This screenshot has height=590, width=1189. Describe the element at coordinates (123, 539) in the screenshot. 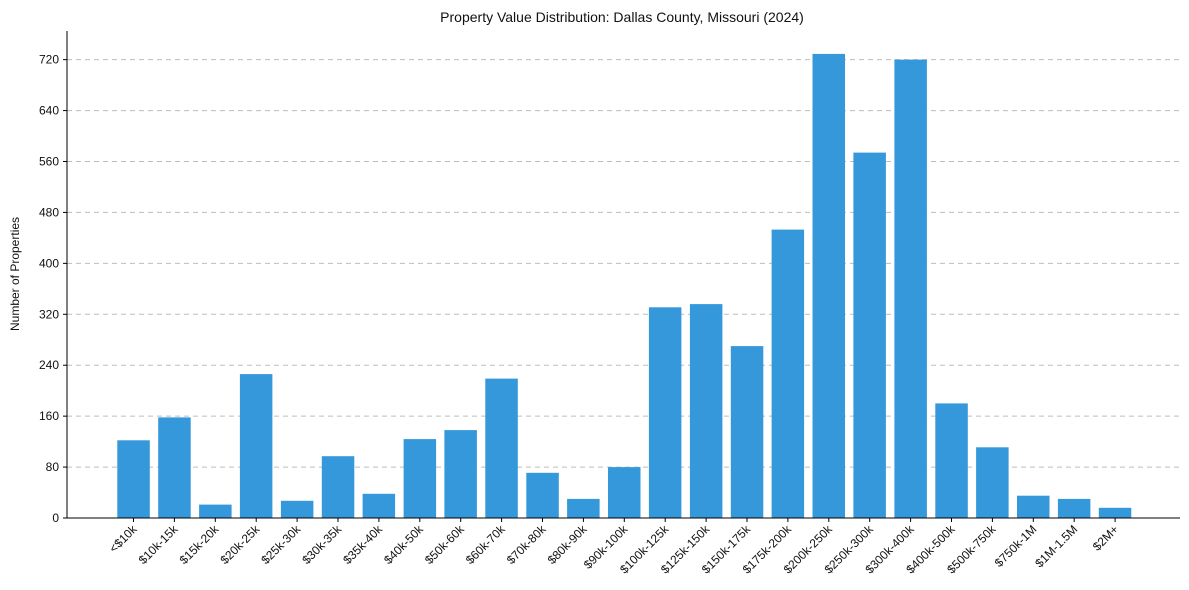

I see `x-tick-label: <$10k` at that location.